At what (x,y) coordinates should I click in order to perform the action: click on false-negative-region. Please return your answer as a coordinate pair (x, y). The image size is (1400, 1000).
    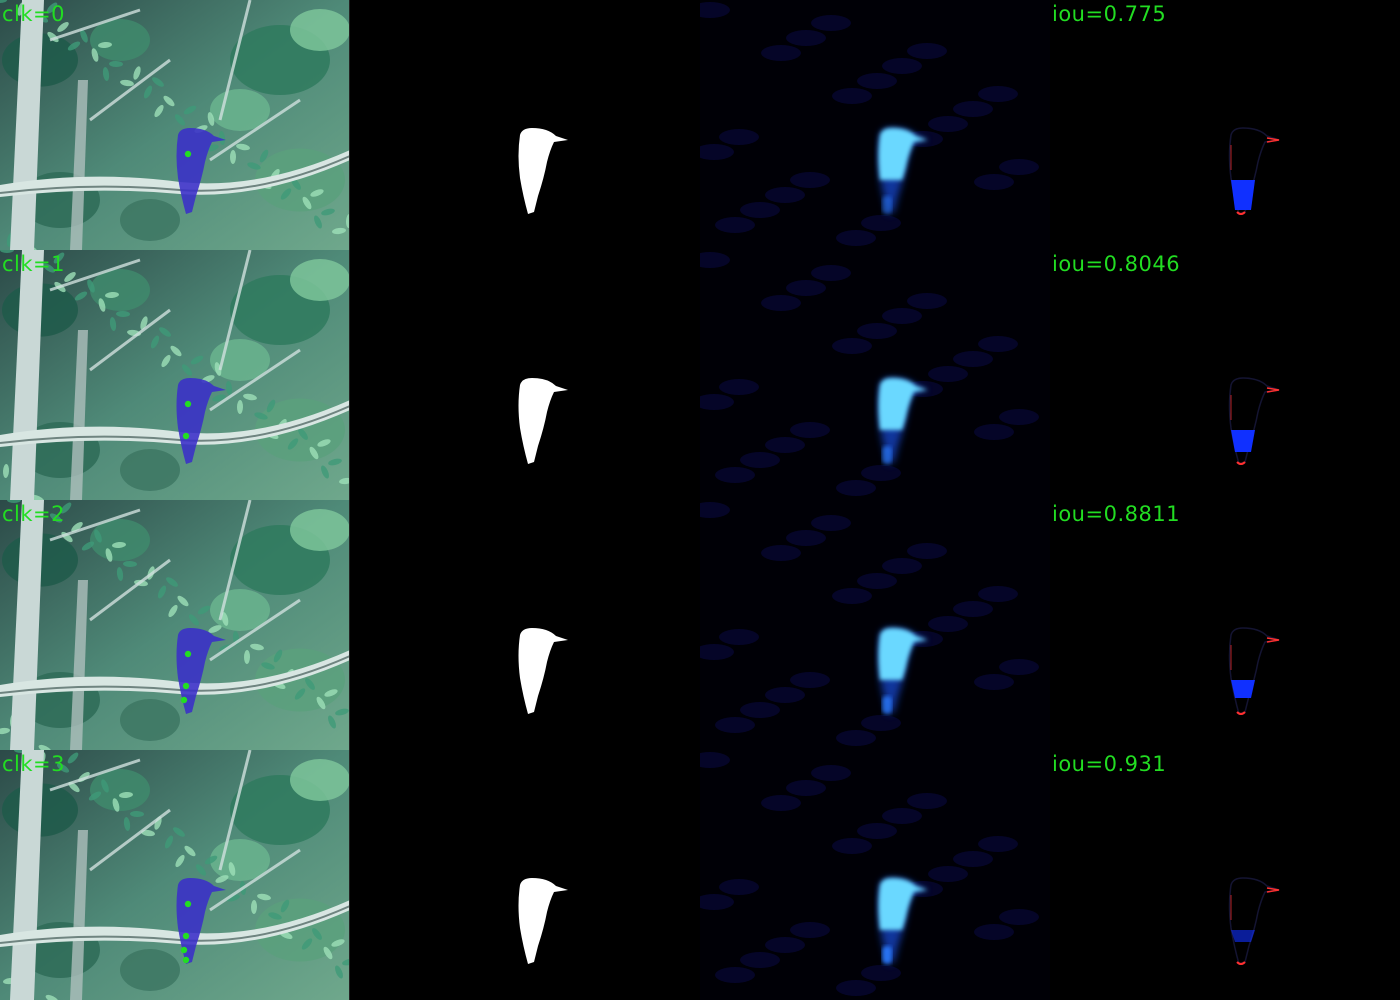
    Looking at the image, I should click on (1243, 689).